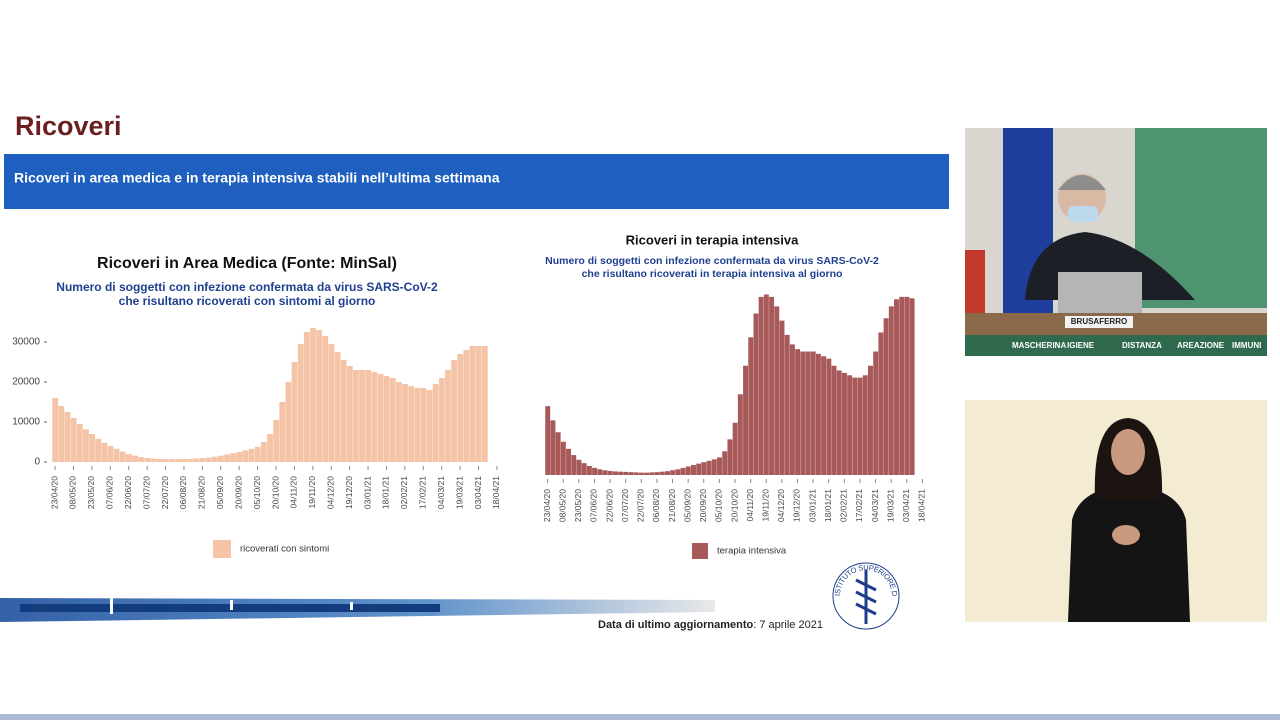 The height and width of the screenshot is (725, 1280). Describe the element at coordinates (788, 625) in the screenshot. I see `footer-date: : 7 aprile 2021` at that location.